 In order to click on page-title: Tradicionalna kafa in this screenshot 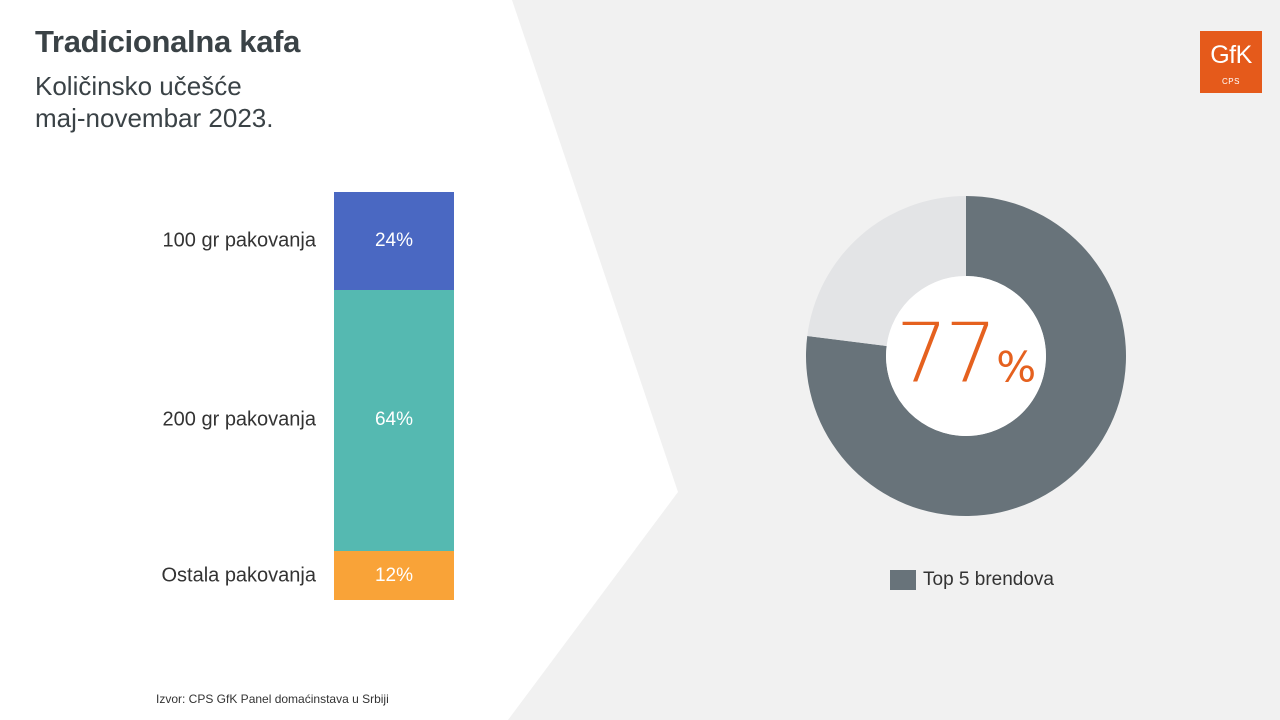, I will do `click(168, 41)`.